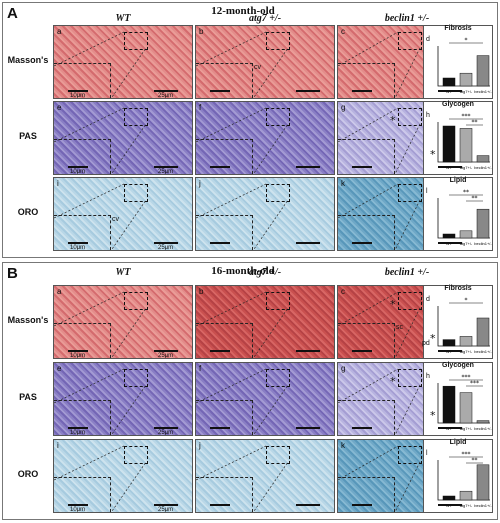 The width and height of the screenshot is (500, 523). What do you see at coordinates (475, 460) in the screenshot?
I see `significance-label: **` at bounding box center [475, 460].